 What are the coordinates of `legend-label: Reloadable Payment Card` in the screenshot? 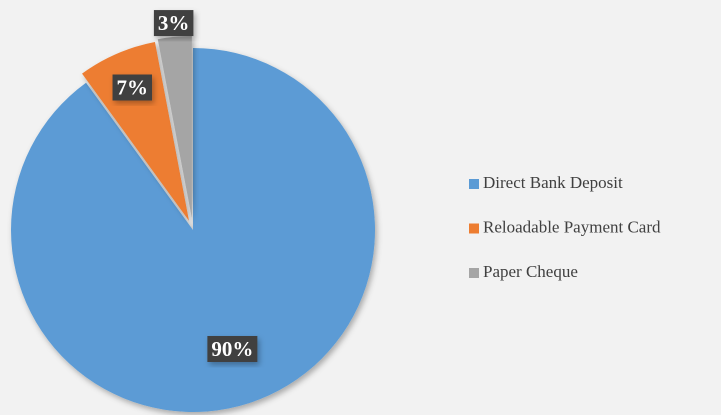 It's located at (572, 226).